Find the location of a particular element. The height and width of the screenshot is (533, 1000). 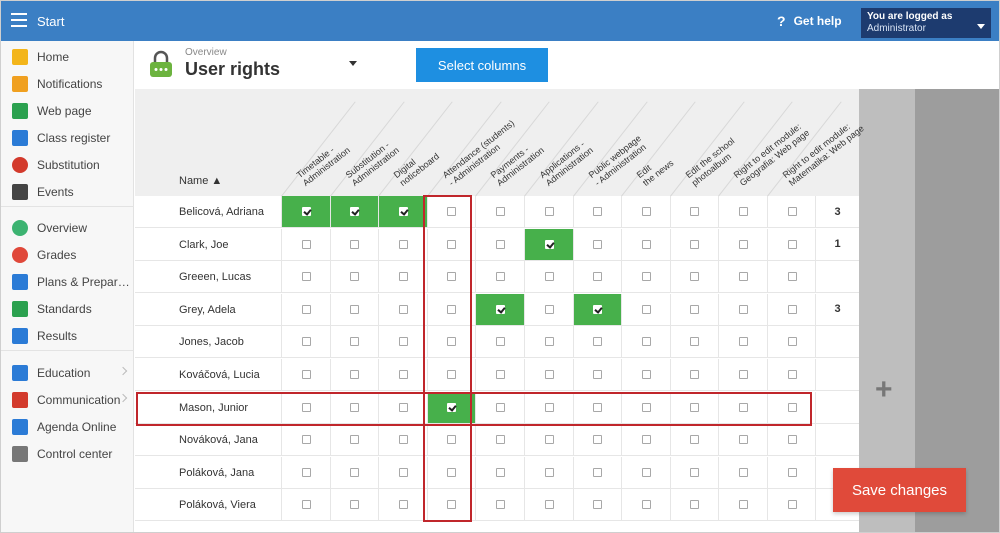

save-changes-button: Save changes is located at coordinates (899, 490).